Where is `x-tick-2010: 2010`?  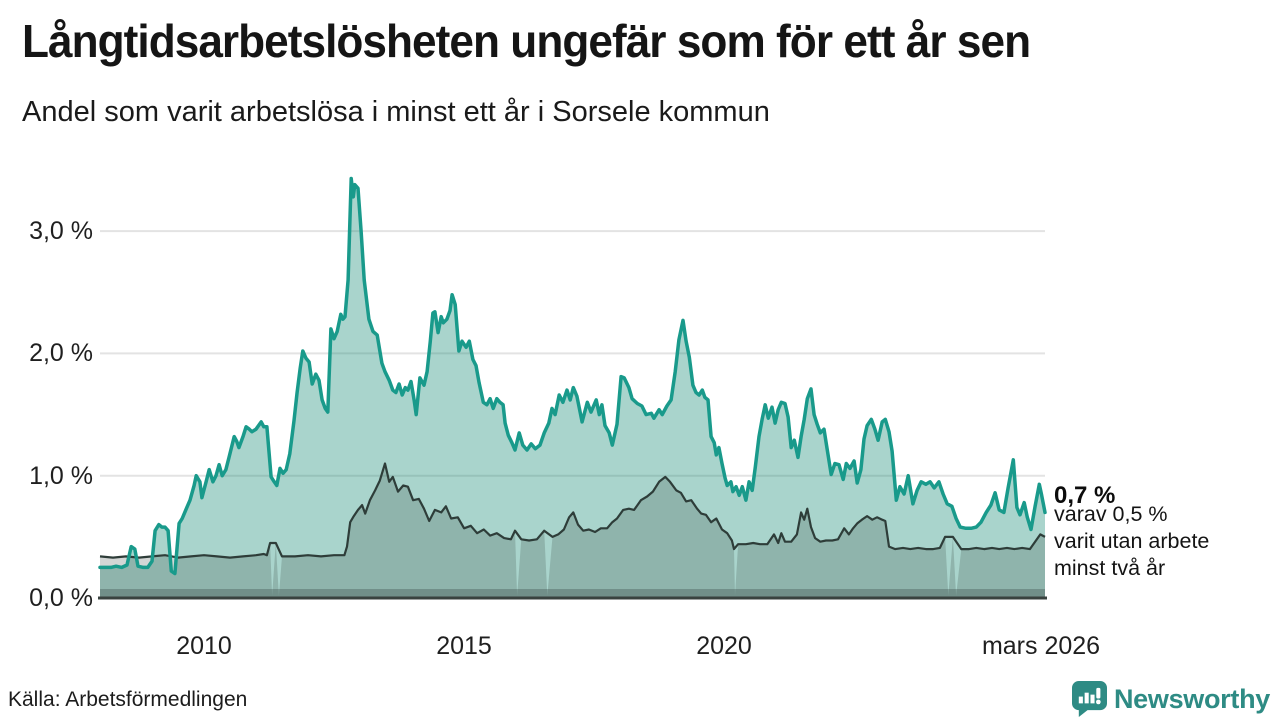 x-tick-2010: 2010 is located at coordinates (204, 646).